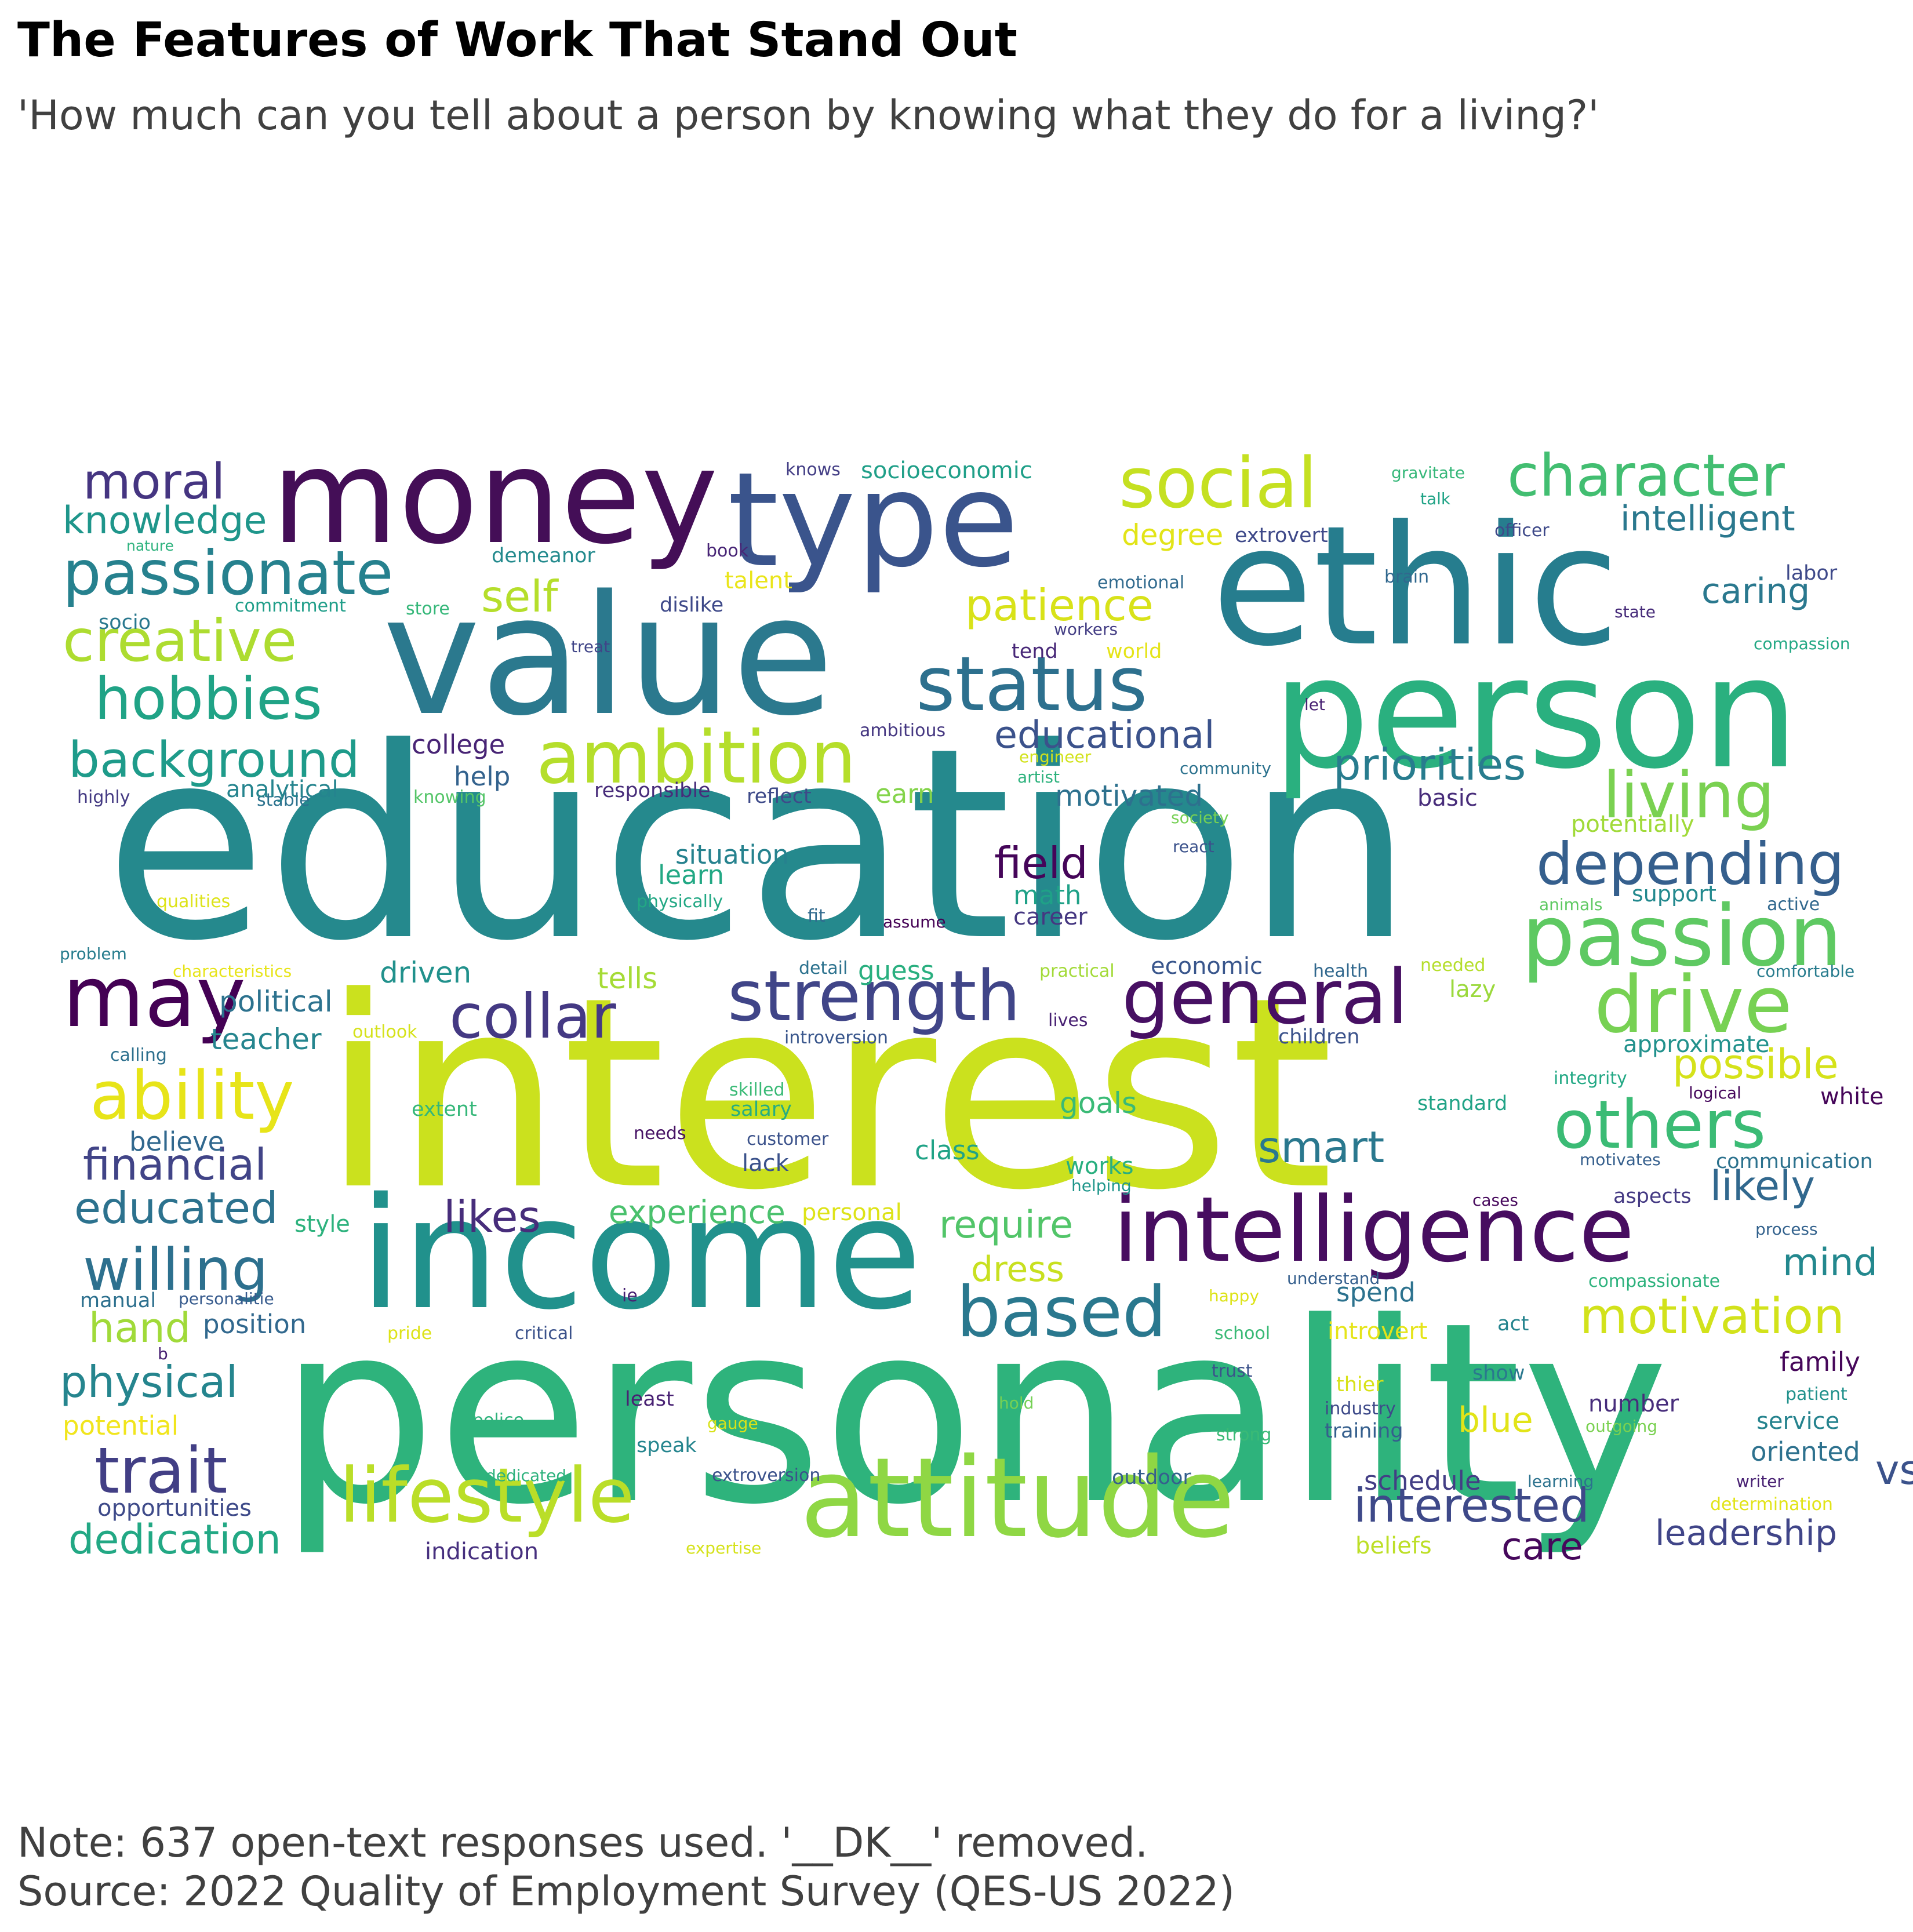  I want to click on word-labor: labor, so click(1811, 573).